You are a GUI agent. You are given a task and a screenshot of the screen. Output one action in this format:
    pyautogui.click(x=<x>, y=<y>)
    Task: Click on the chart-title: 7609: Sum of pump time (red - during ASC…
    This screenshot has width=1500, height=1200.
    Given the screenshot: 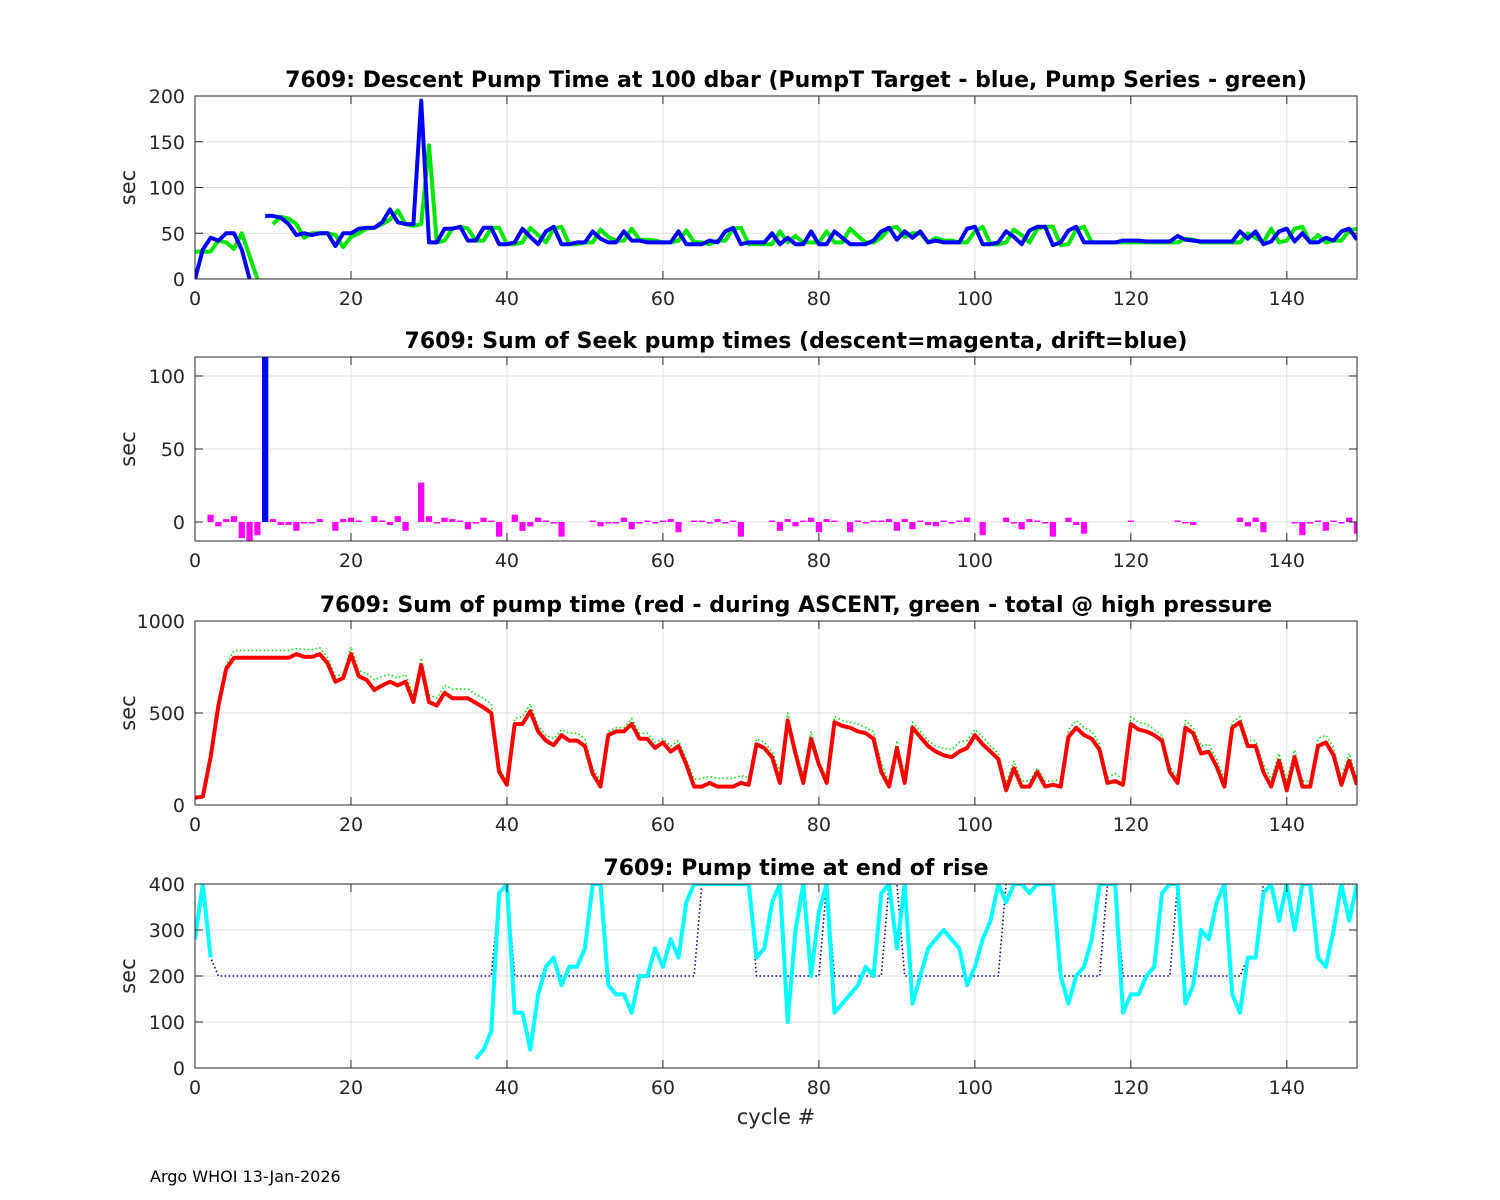 What is the action you would take?
    pyautogui.click(x=796, y=605)
    